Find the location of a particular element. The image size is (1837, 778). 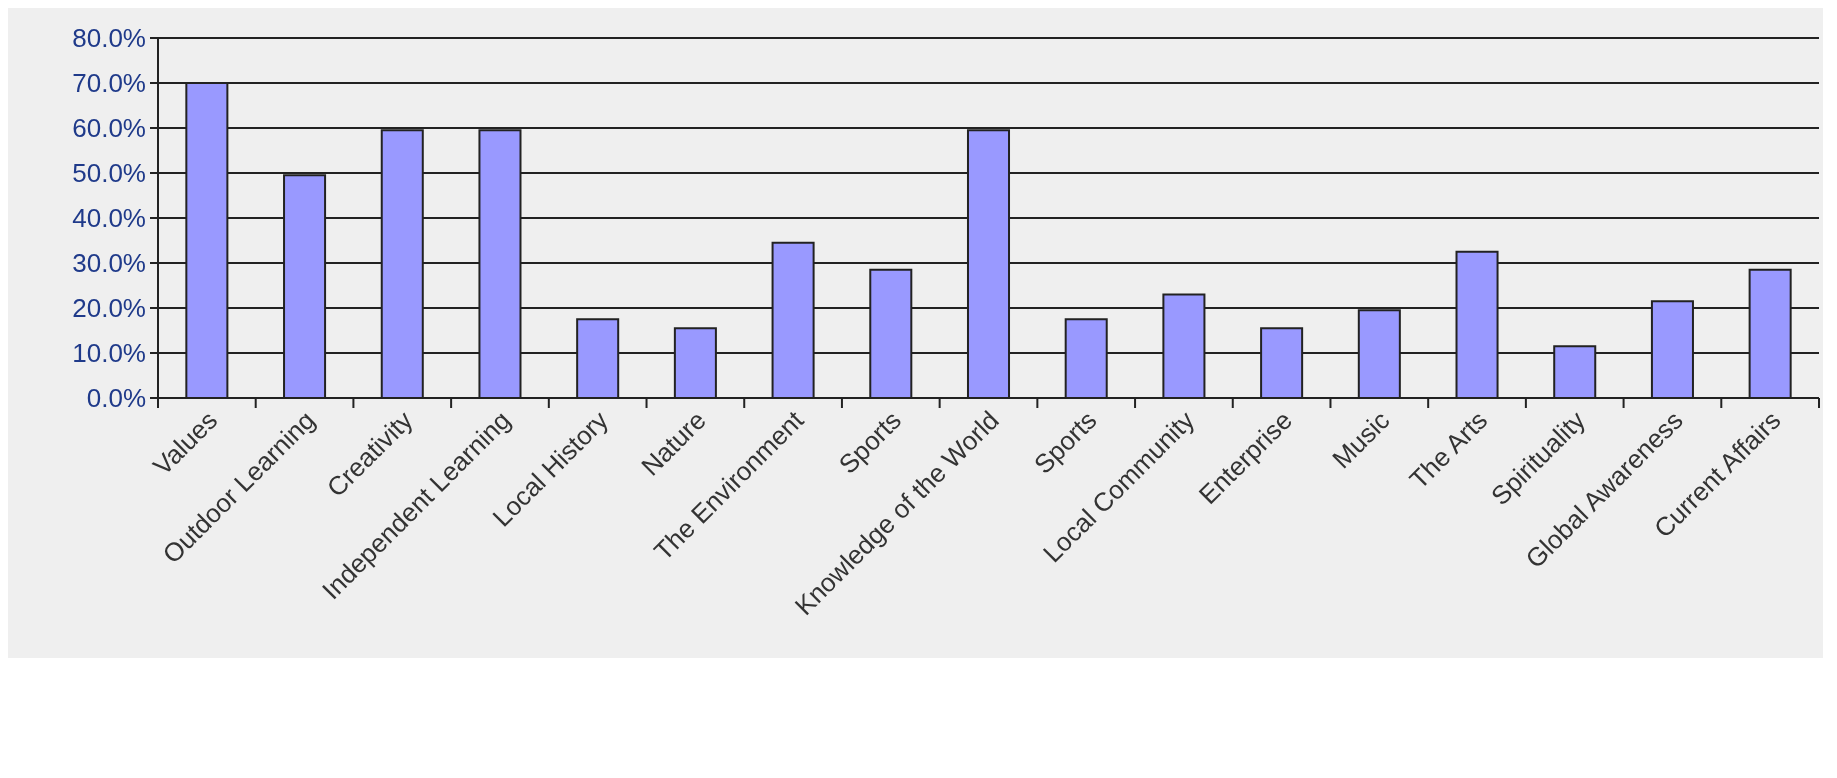

y-tick-label: 40.0% is located at coordinates (109, 218).